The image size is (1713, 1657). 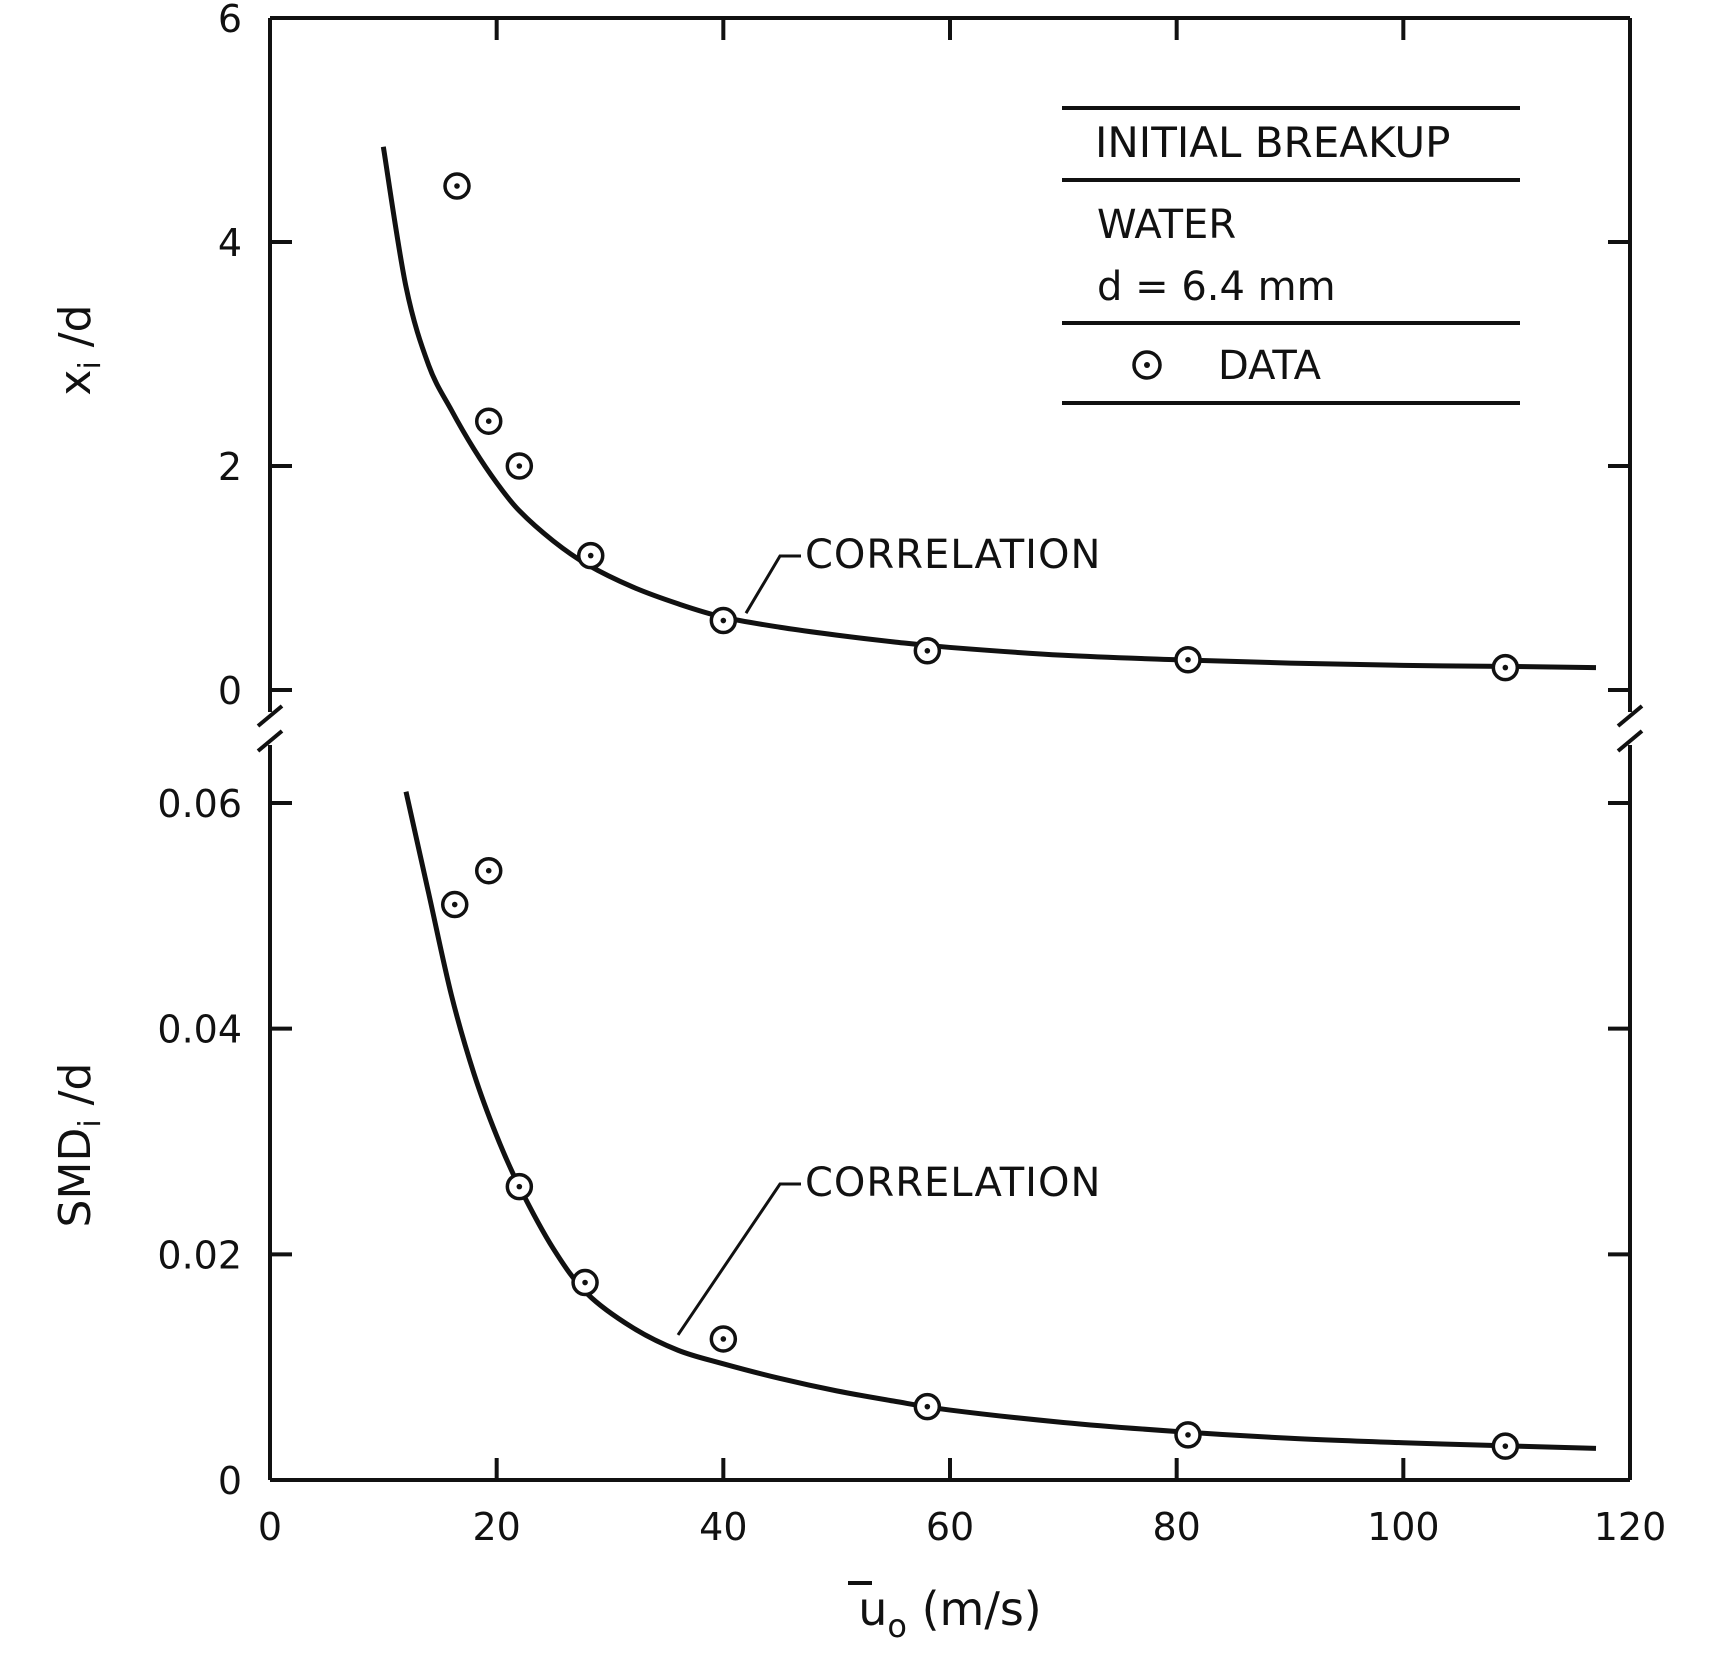 I want to click on axis-break-left-upper, so click(x=270, y=716).